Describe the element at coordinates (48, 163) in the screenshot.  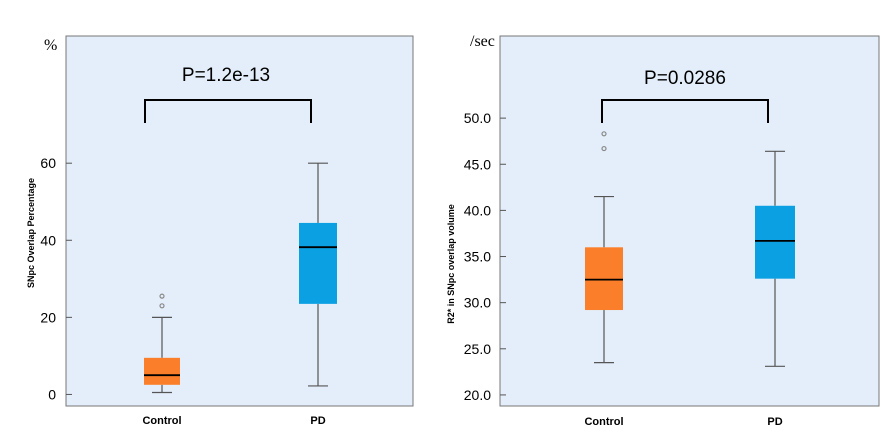
I see `left-y-tick-label: 60` at that location.